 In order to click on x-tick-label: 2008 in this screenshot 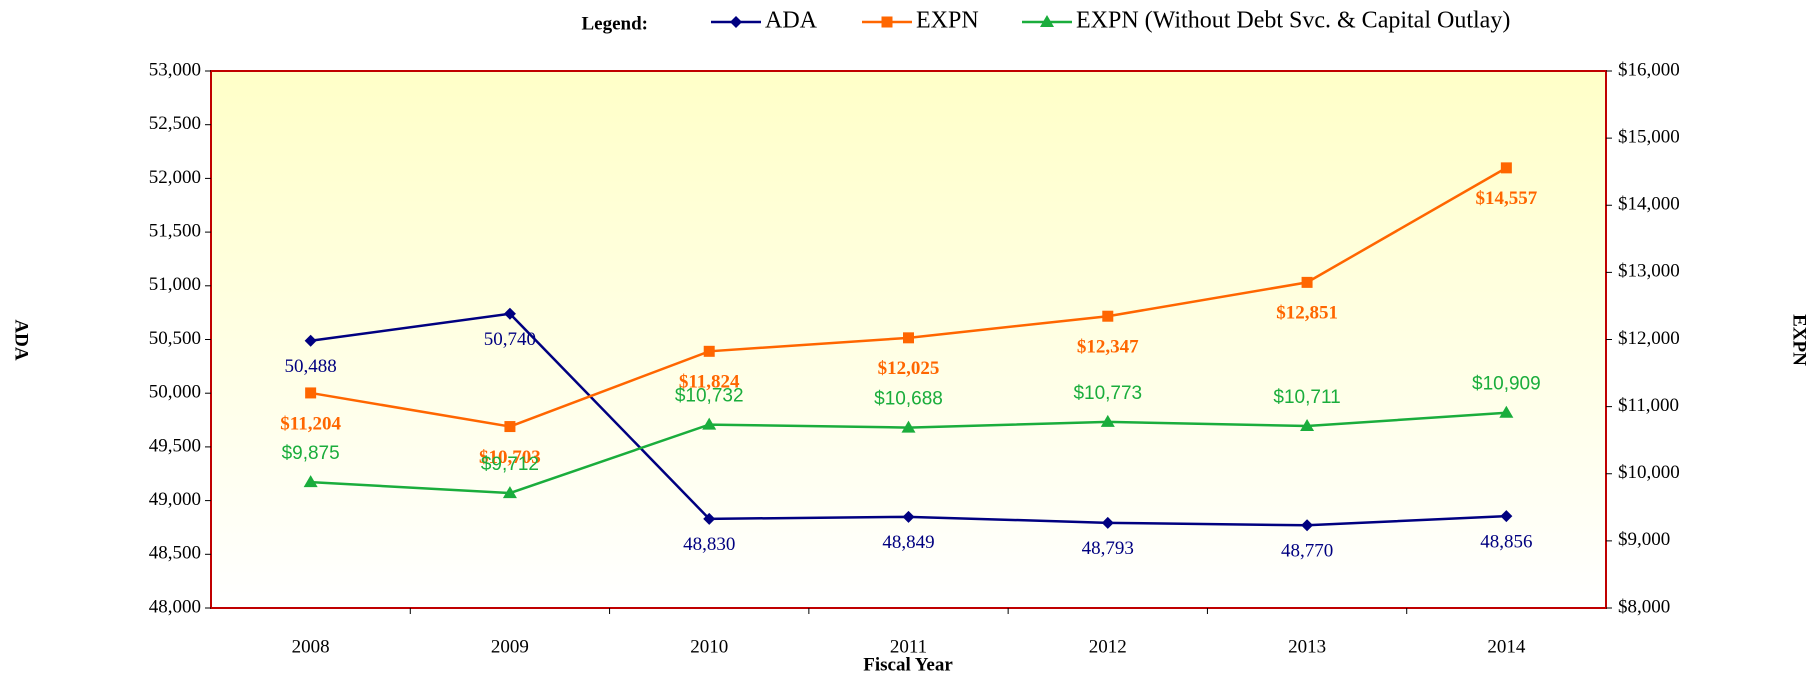, I will do `click(311, 646)`.